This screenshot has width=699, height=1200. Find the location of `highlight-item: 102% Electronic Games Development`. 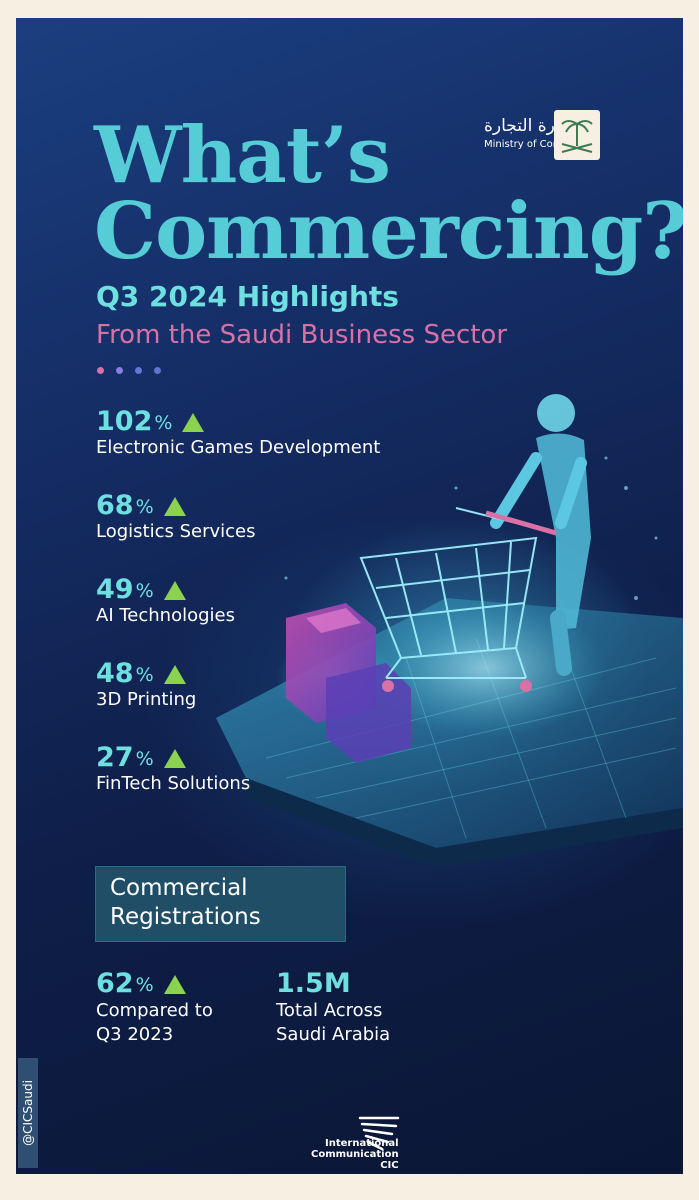

highlight-item: 102% Electronic Games Development is located at coordinates (238, 432).